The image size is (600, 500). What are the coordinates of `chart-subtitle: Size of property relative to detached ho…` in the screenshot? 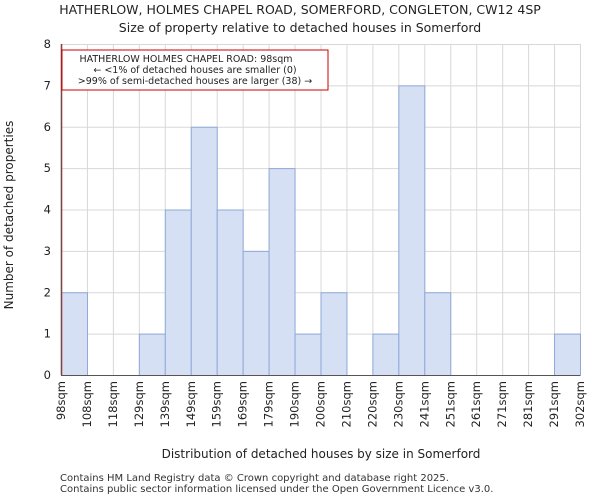 It's located at (300, 27).